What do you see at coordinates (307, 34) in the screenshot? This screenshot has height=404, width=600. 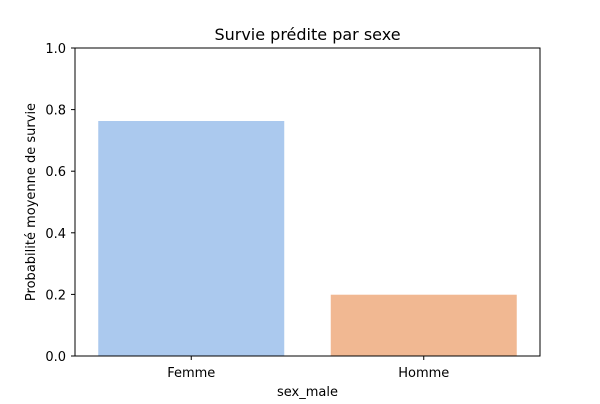 I see `chart-title: Survie prédite par sexe` at bounding box center [307, 34].